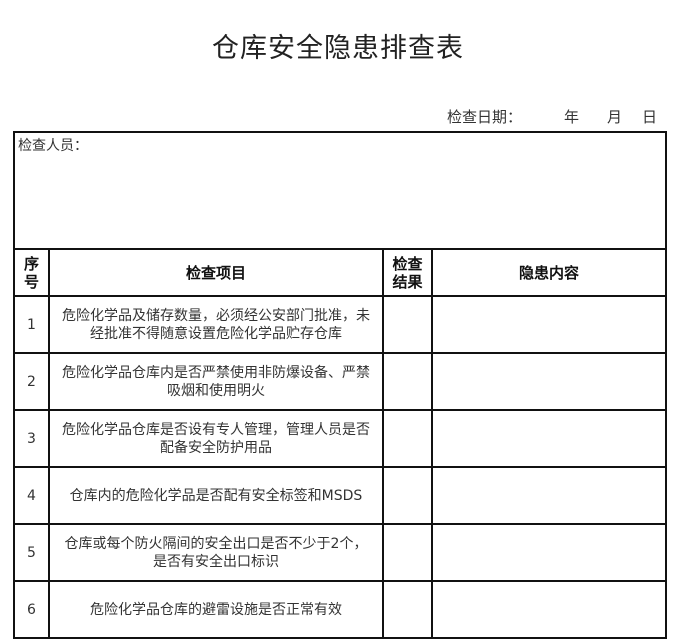  Describe the element at coordinates (485, 117) in the screenshot. I see `date-label: 检查日期：` at that location.